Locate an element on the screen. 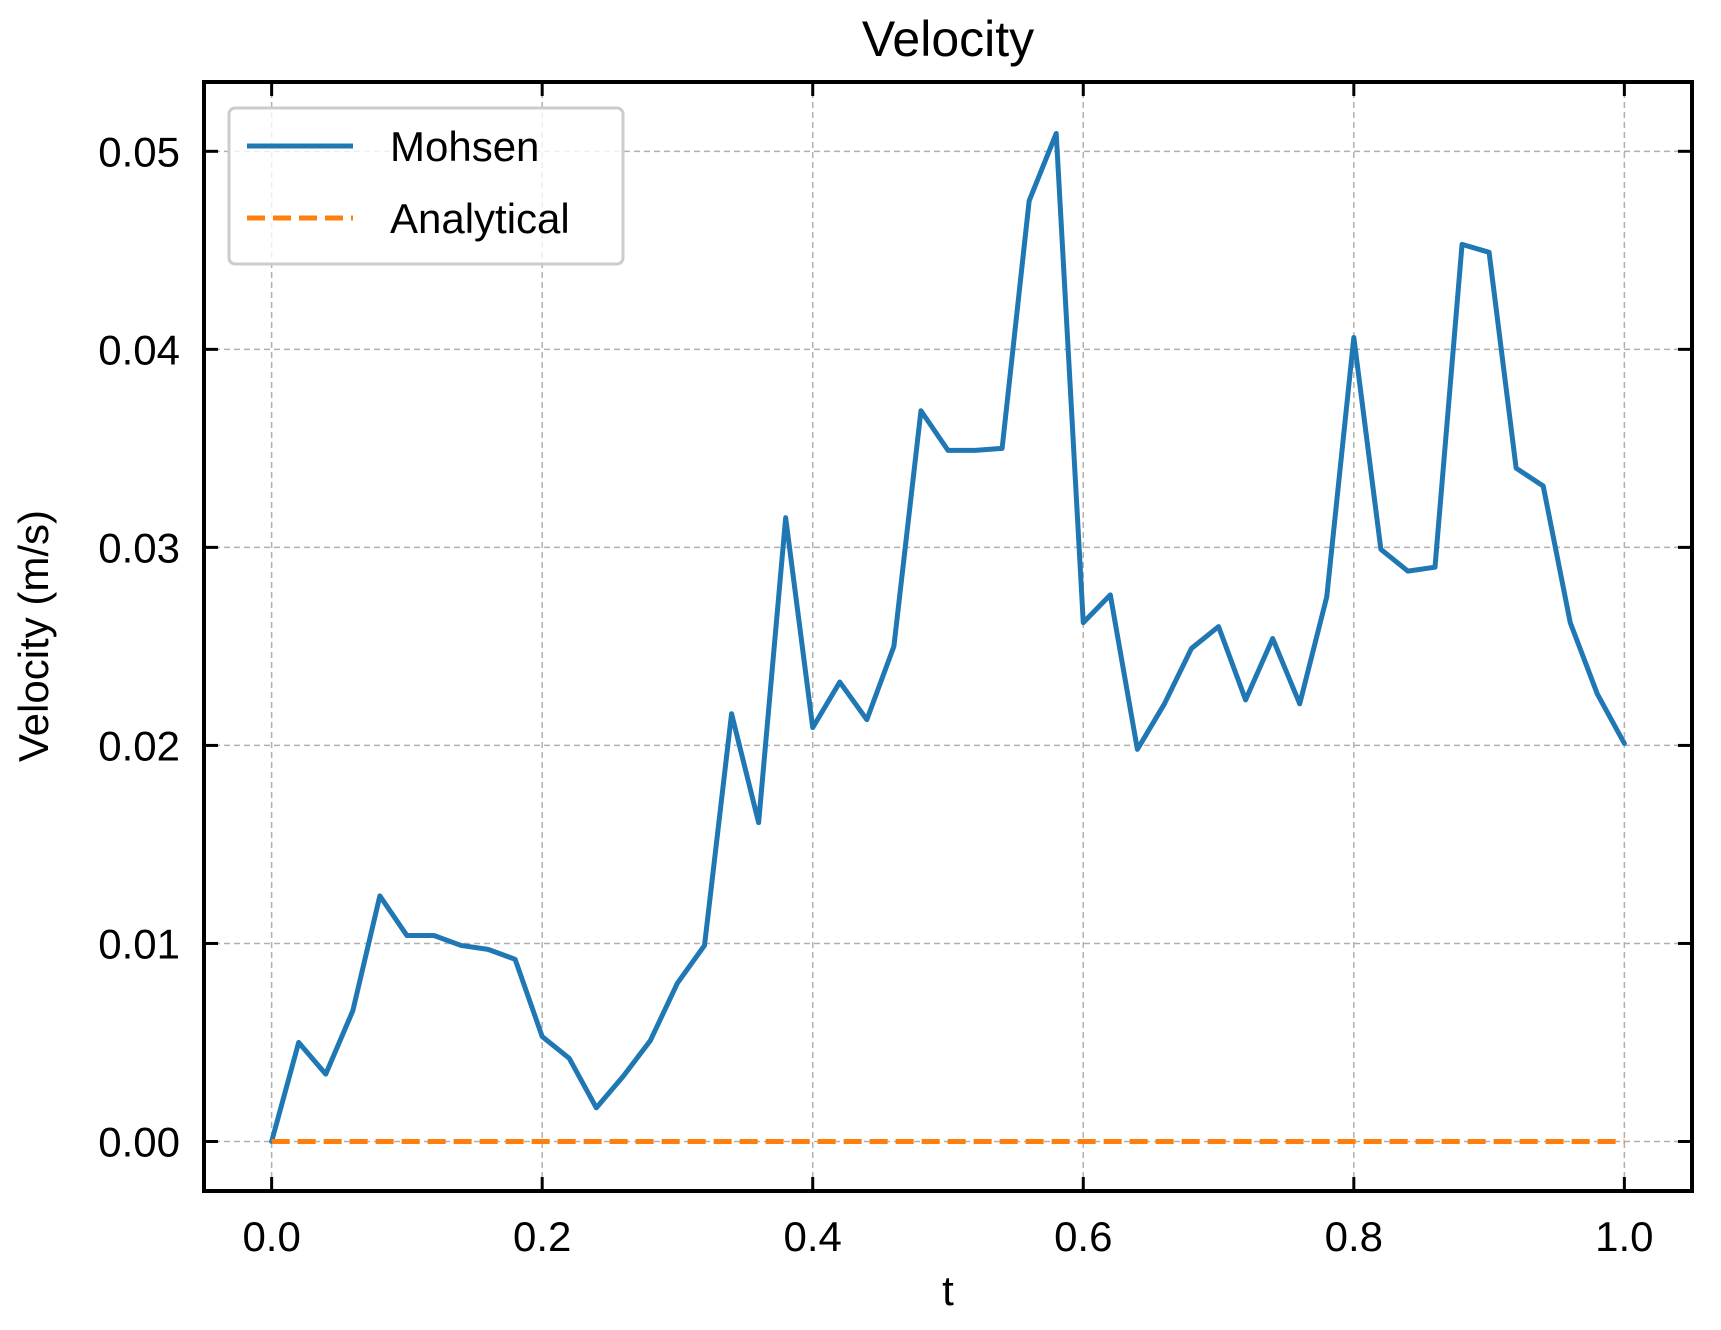 The width and height of the screenshot is (1721, 1330). legend-label-analytical: Analytical is located at coordinates (480, 218).